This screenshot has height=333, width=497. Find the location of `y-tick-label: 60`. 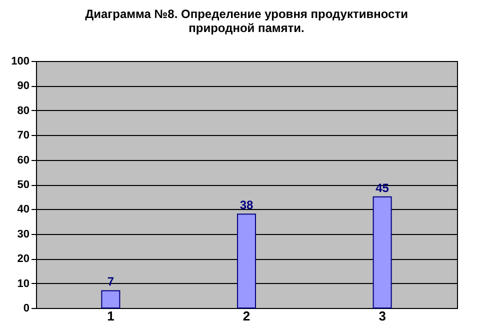

y-tick-label: 60 is located at coordinates (23, 160).